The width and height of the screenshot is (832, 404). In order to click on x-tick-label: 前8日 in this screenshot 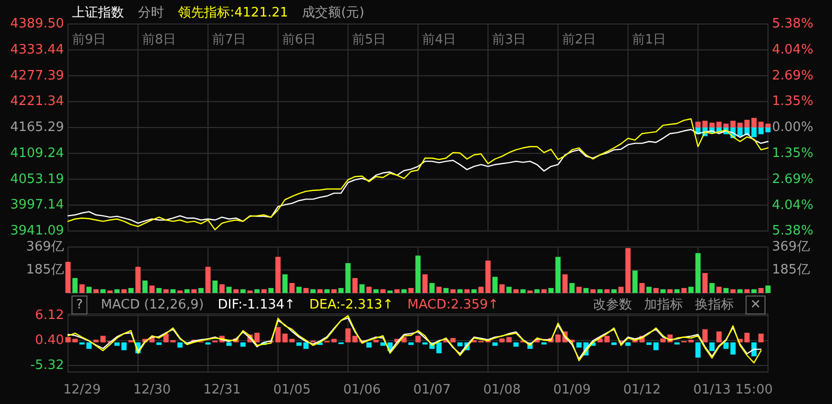, I will do `click(159, 40)`.